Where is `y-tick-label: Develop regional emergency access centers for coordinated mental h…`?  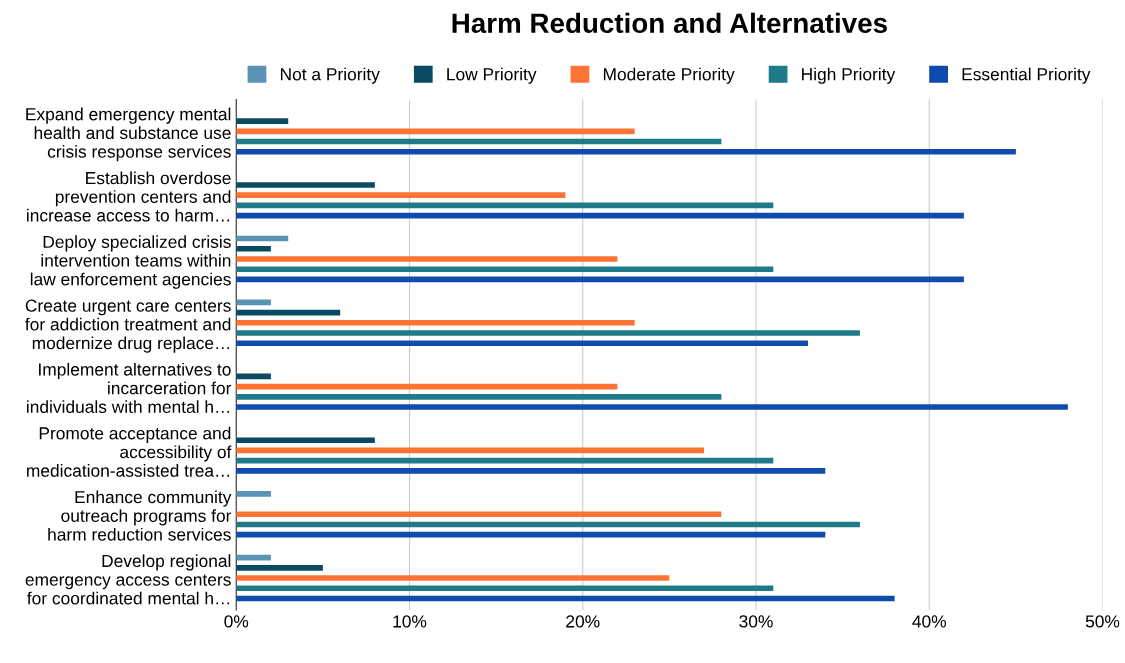
y-tick-label: Develop regional emergency access centers for coordinated mental h… is located at coordinates (128, 579).